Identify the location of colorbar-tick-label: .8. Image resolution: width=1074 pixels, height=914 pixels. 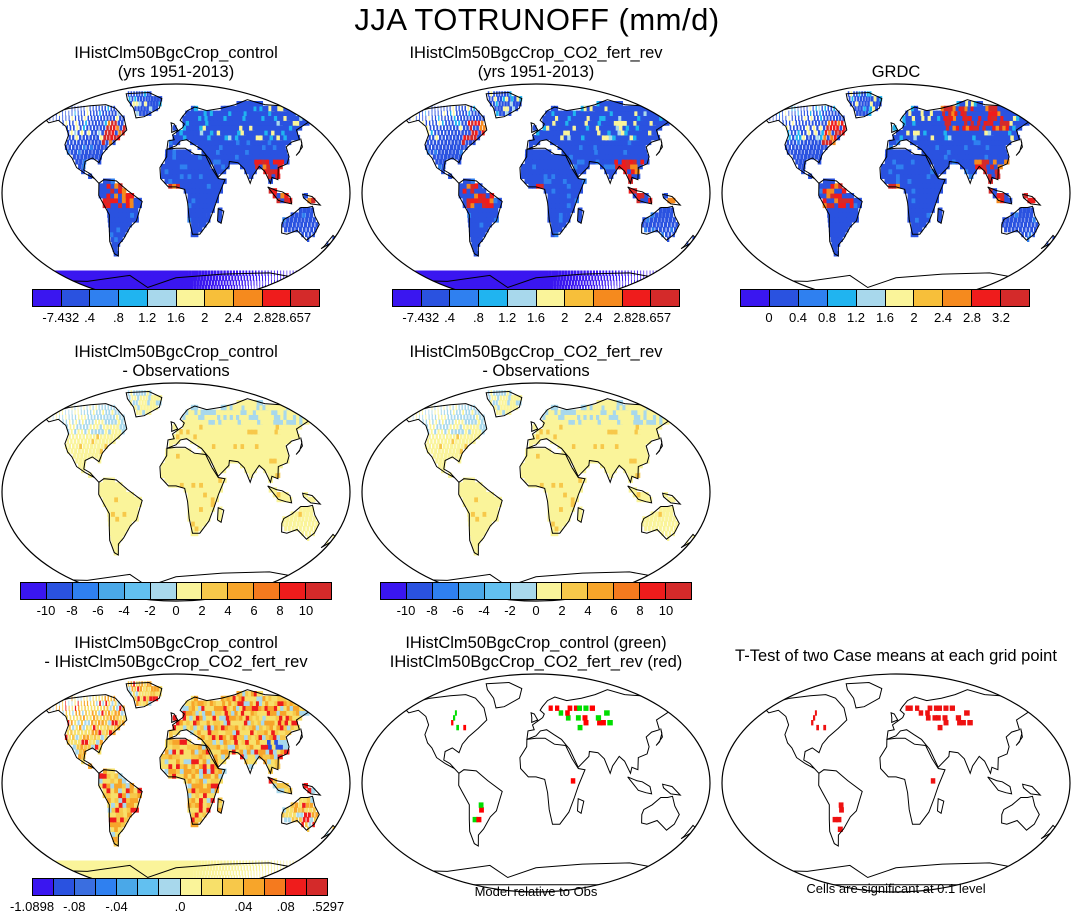
(478, 317).